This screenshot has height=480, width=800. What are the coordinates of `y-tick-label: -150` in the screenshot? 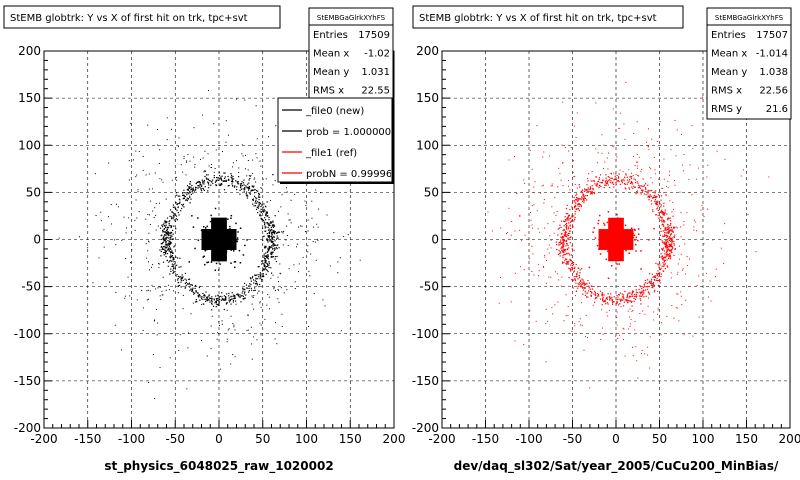 It's located at (27, 381).